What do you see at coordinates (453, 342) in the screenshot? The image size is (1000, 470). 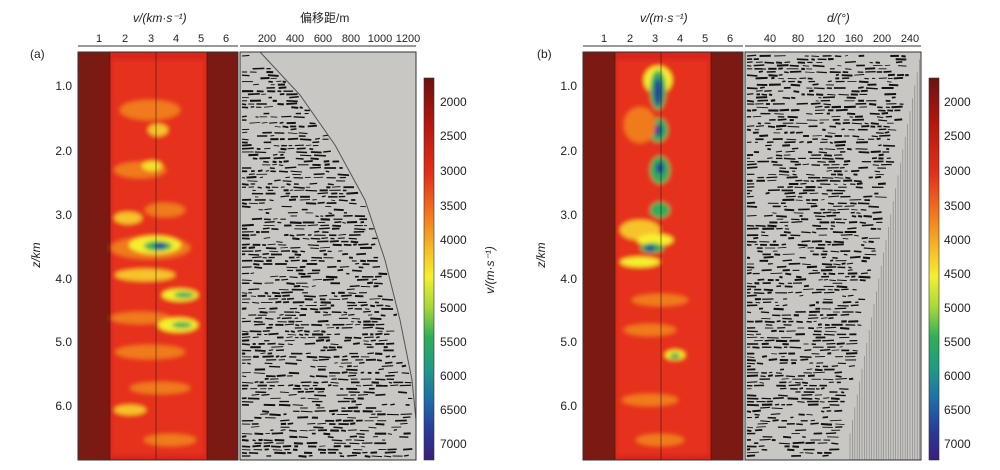 I see `colorbar-tick: 5500` at bounding box center [453, 342].